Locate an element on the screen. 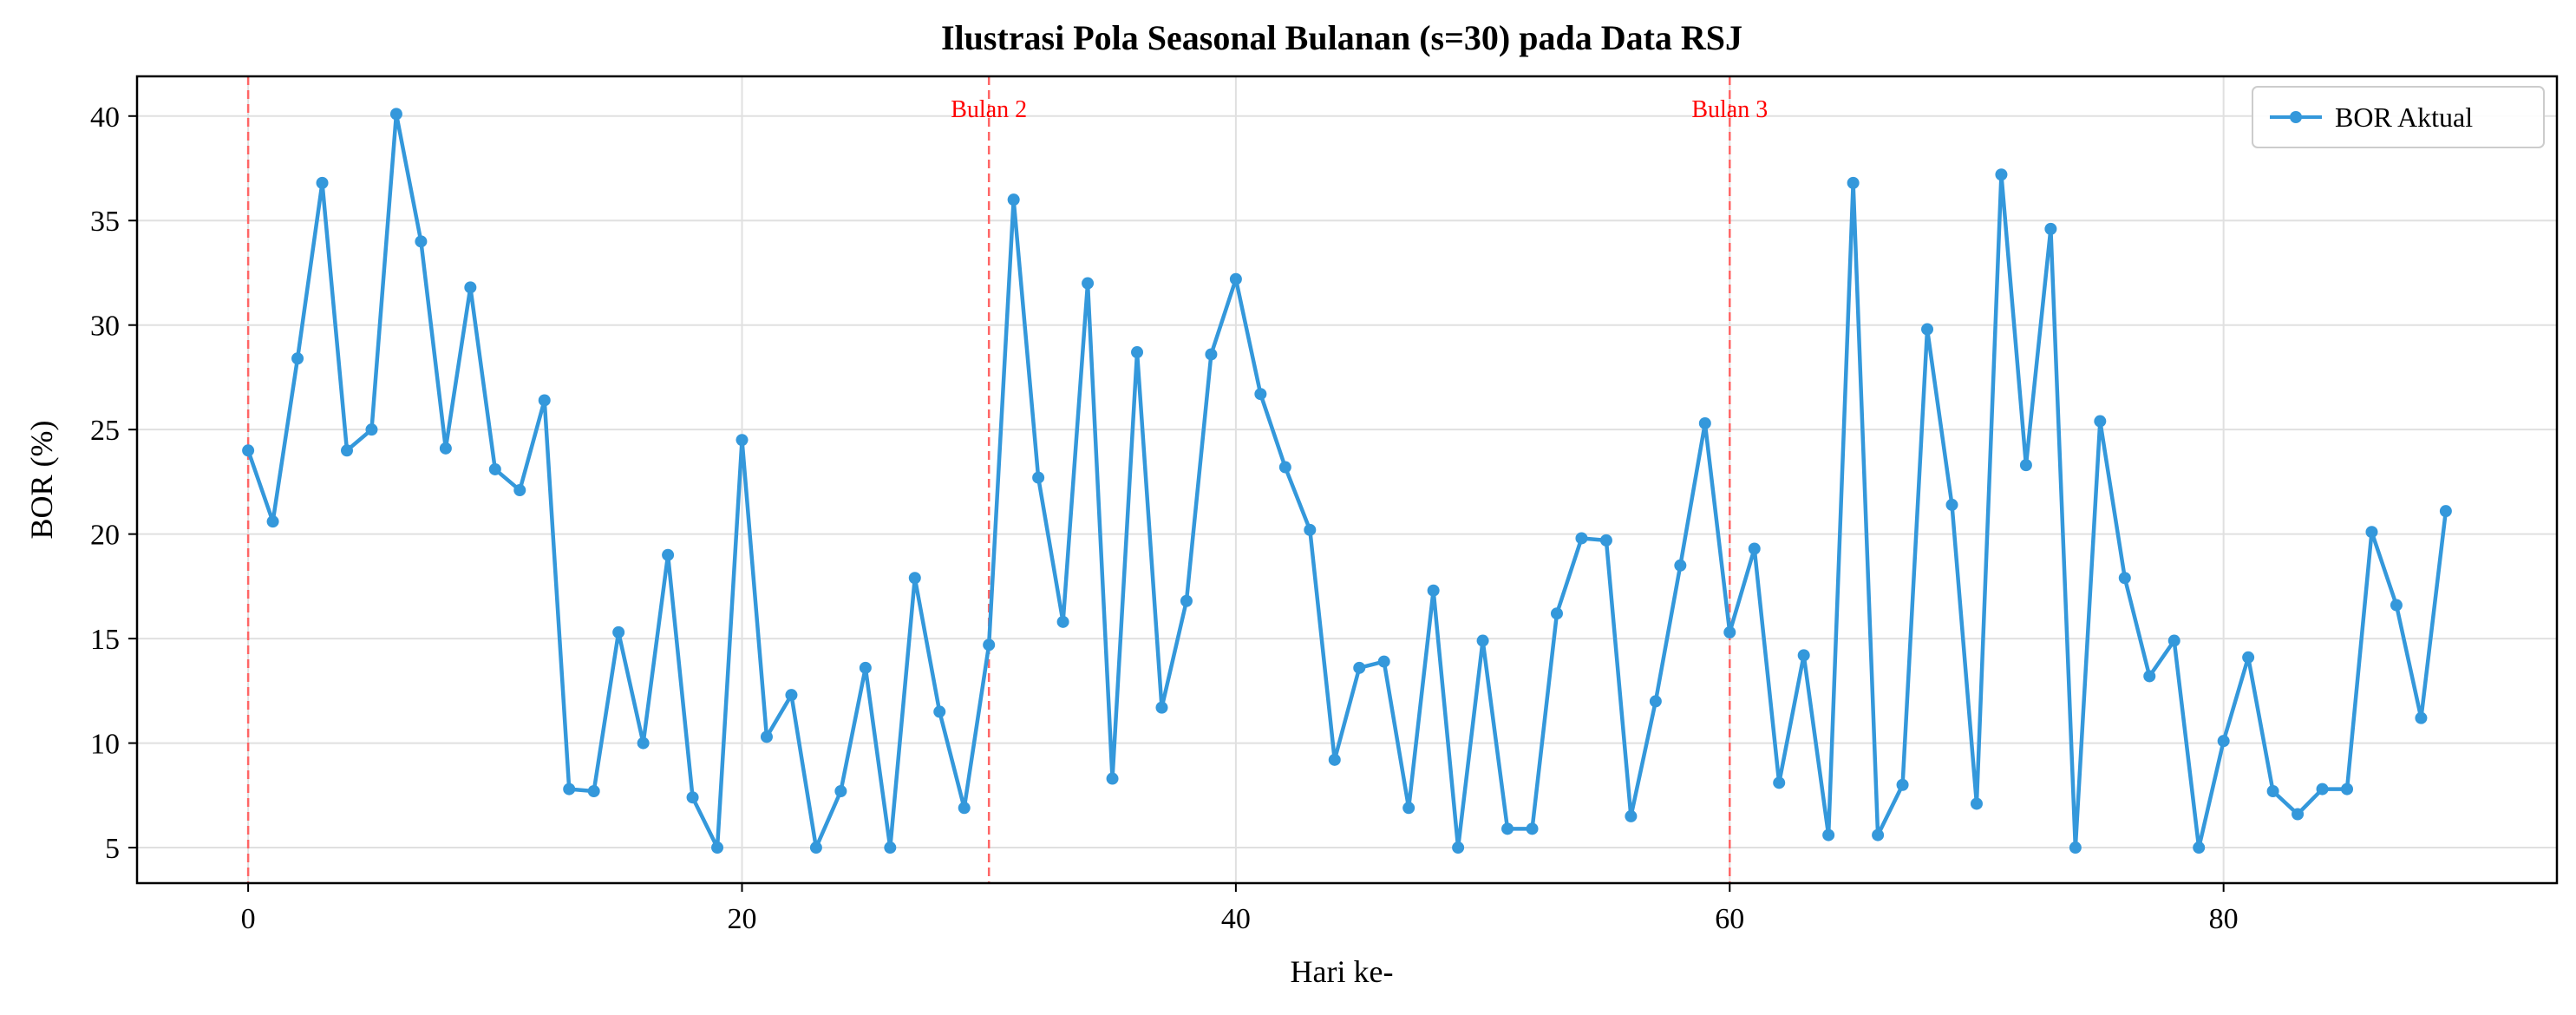  x-axis-label: Hari ke- is located at coordinates (1342, 972).